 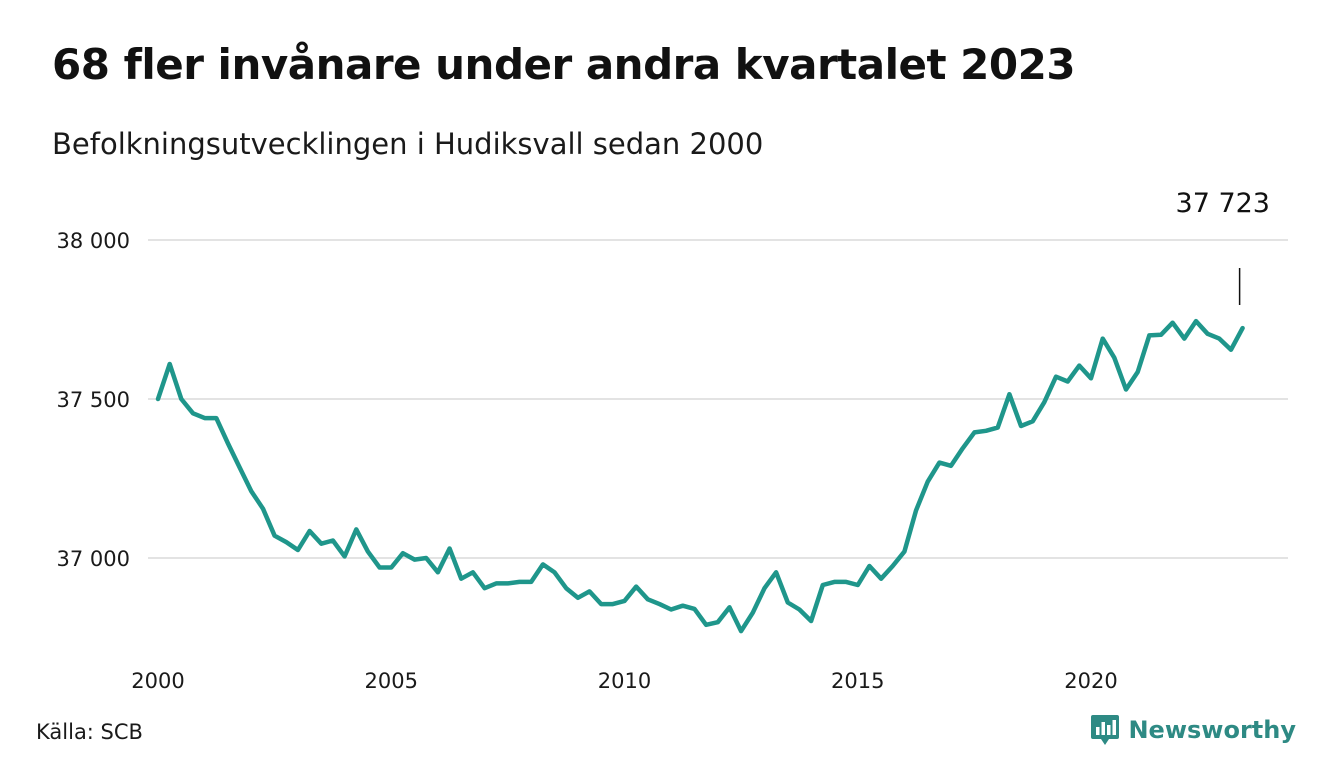 I want to click on data-point-2010-Q4, so click(x=660, y=604).